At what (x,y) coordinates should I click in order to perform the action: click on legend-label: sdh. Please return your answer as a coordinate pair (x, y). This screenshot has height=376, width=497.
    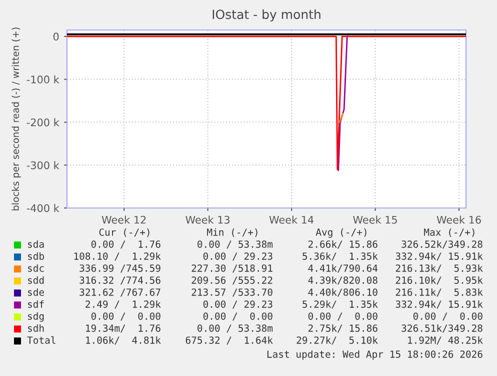
    Looking at the image, I should click on (36, 328).